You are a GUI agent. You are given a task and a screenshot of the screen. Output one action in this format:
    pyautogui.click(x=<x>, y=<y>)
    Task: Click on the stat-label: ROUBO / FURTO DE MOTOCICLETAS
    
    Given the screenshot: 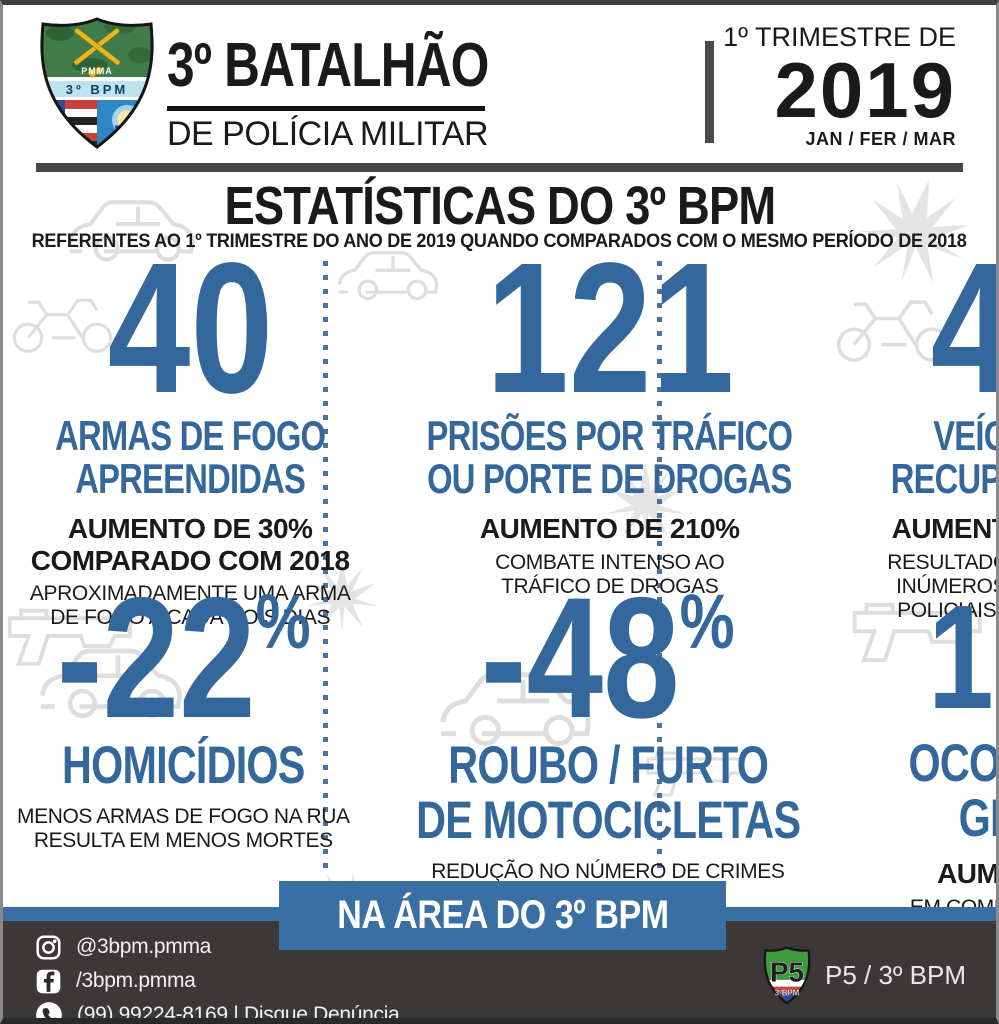 What is the action you would take?
    pyautogui.click(x=608, y=792)
    